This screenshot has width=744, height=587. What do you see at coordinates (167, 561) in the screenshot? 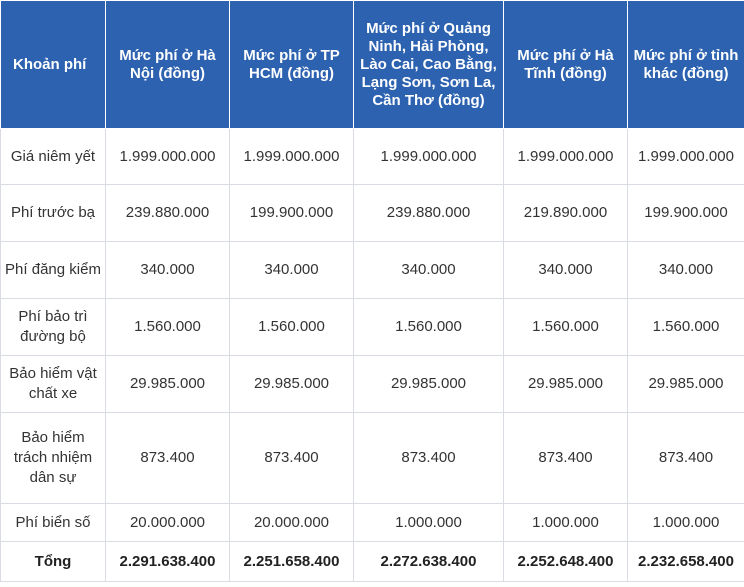
I see `total-cell: 2.291.638.400` at bounding box center [167, 561].